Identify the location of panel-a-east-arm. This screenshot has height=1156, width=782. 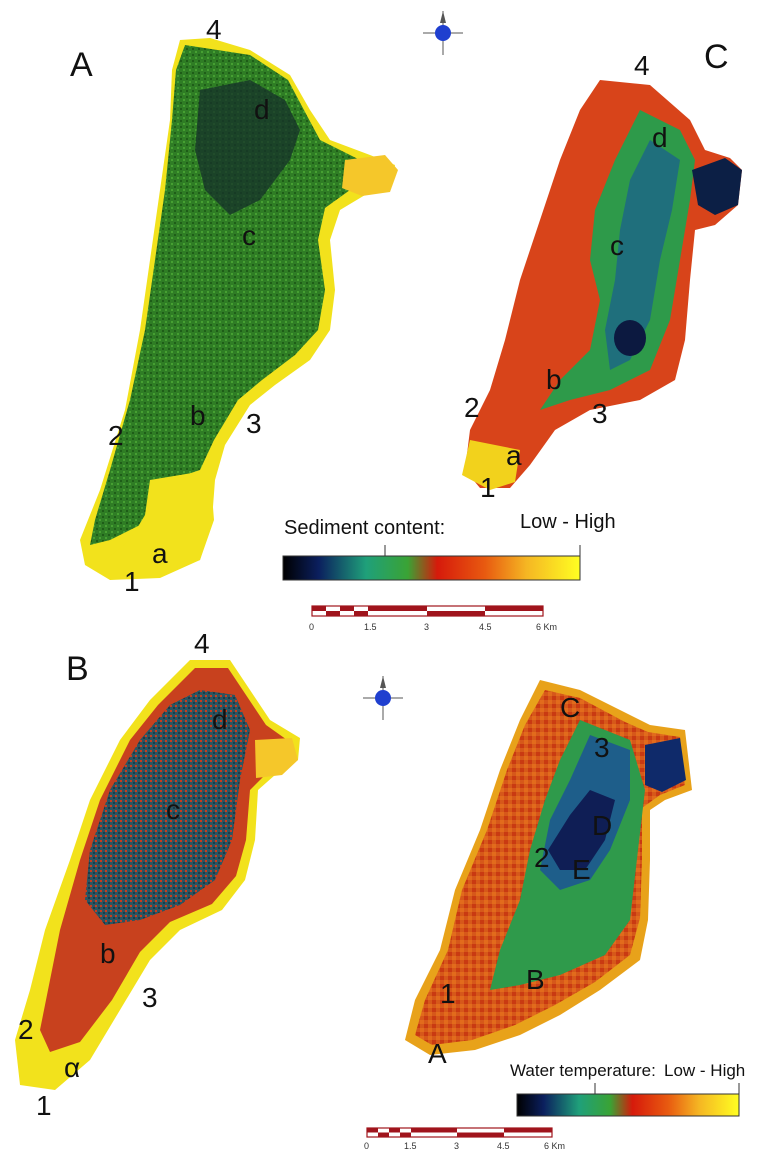
(370, 175).